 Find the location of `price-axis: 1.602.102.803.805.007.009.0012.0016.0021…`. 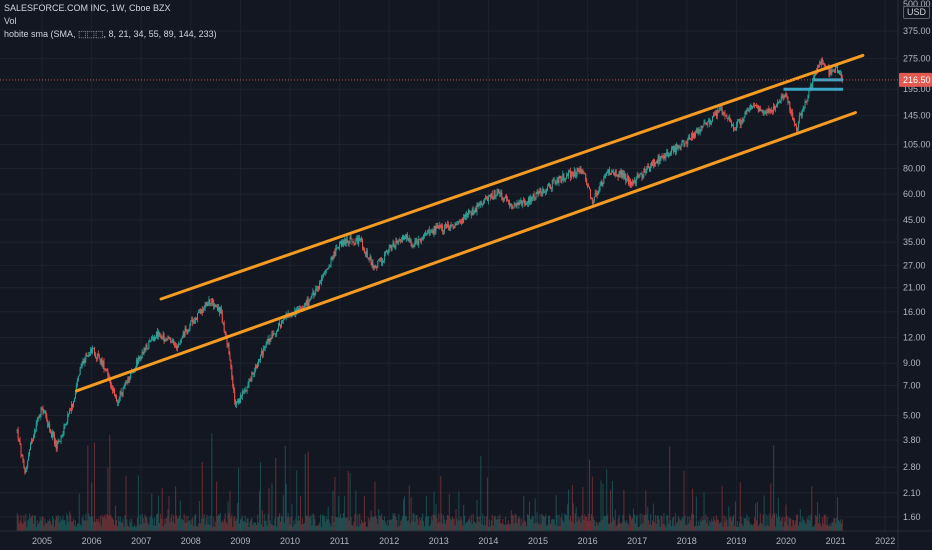

price-axis: 1.602.102.803.805.007.009.0012.0016.0021… is located at coordinates (917, 261).